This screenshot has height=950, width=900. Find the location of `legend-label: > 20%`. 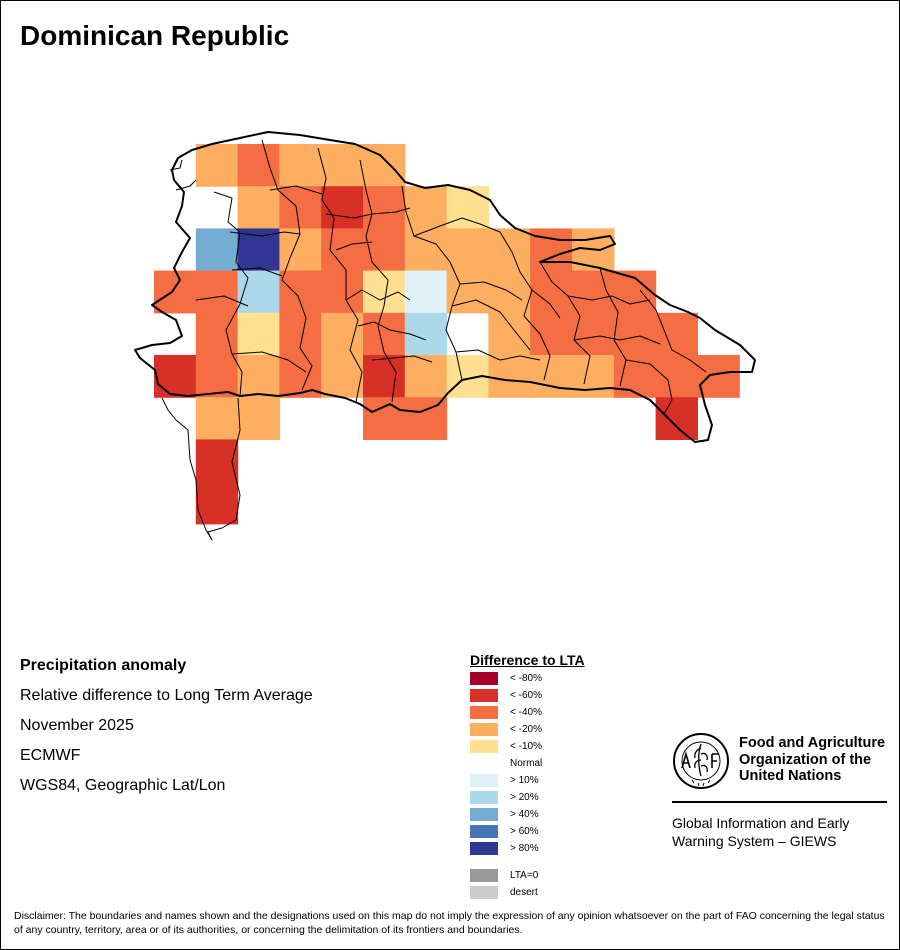

legend-label: > 20% is located at coordinates (524, 797).